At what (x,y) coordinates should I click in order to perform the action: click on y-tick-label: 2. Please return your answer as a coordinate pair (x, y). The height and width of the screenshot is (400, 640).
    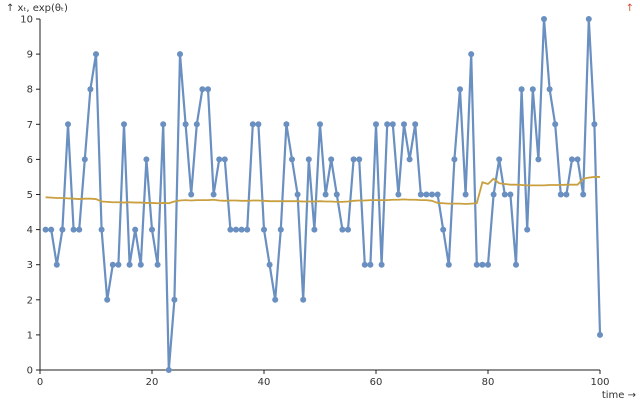
    Looking at the image, I should click on (30, 300).